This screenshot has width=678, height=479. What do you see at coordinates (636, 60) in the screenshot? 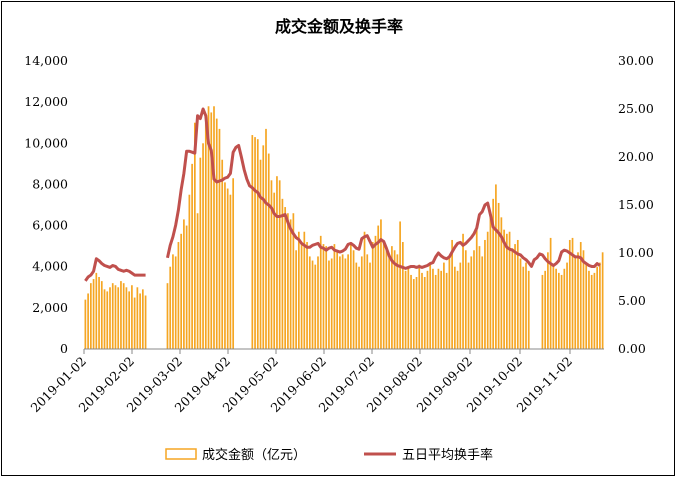
I see `right-tick-label: 30.00` at bounding box center [636, 60].